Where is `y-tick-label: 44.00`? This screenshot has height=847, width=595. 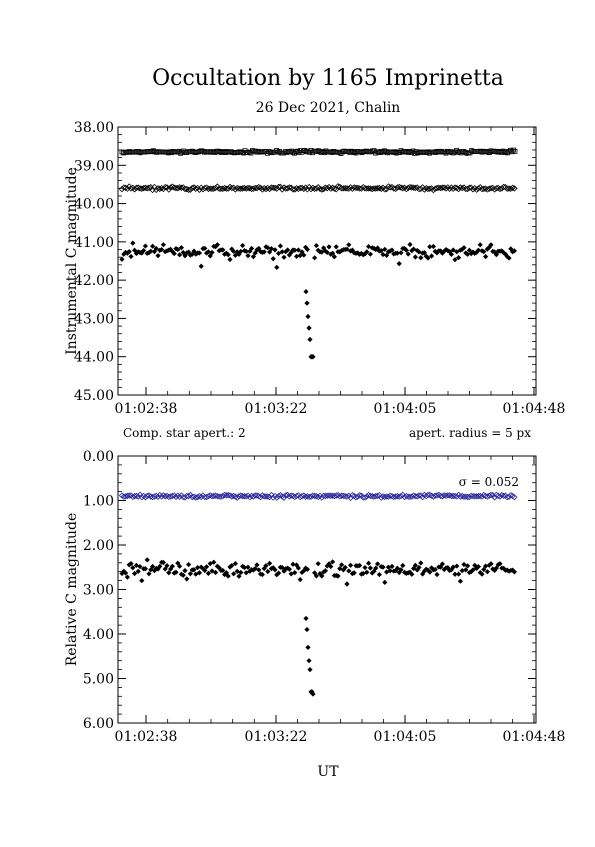 y-tick-label: 44.00 is located at coordinates (94, 358).